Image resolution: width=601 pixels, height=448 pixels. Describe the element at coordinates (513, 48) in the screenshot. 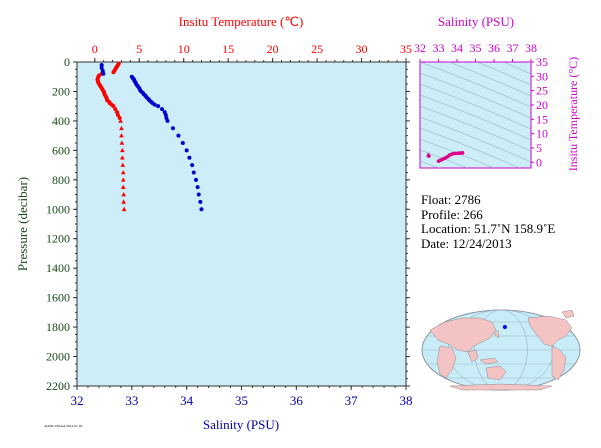

I see `ts-top-tick-label: 37` at that location.